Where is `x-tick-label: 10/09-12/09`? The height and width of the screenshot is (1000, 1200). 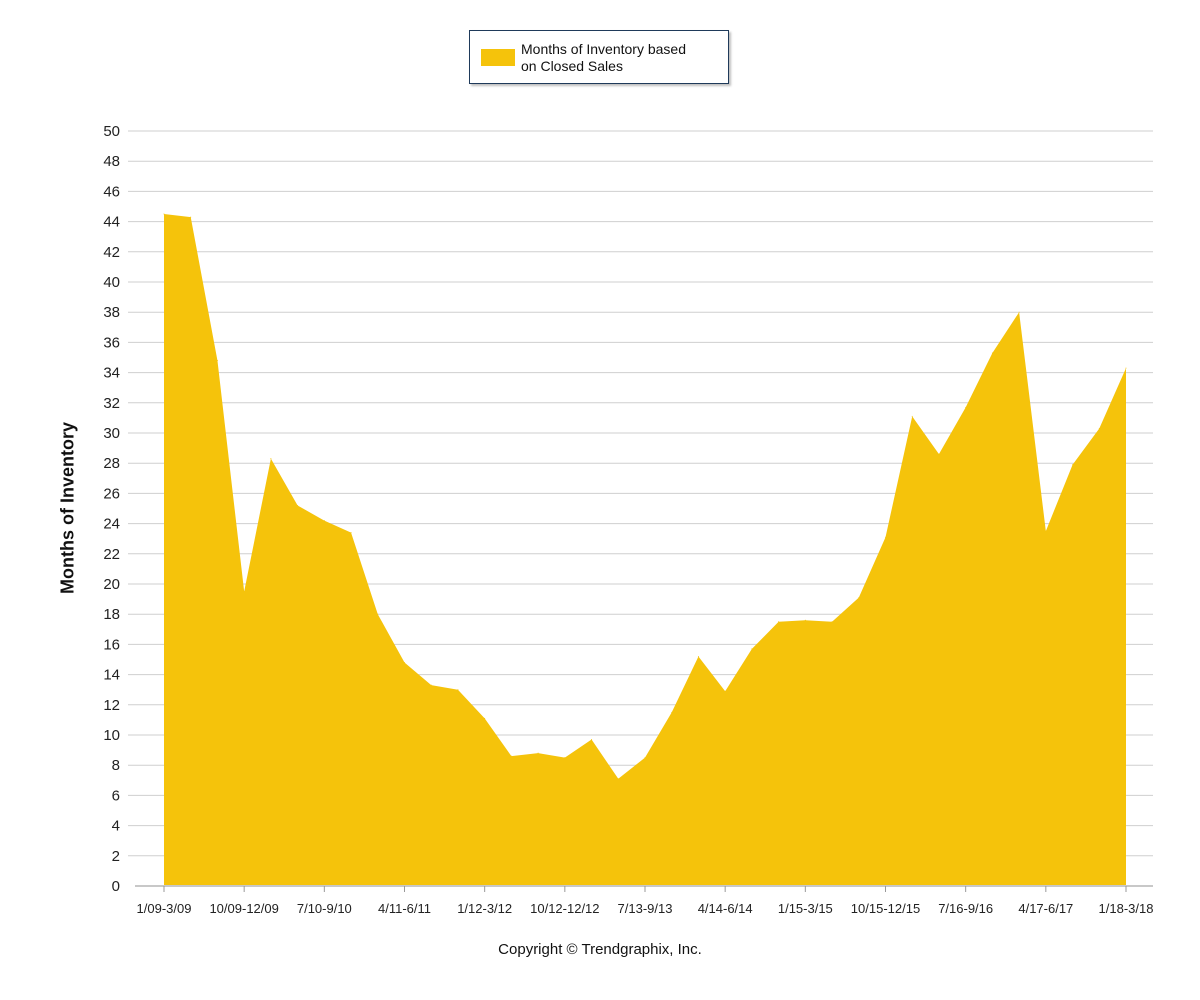 x-tick-label: 10/09-12/09 is located at coordinates (243, 908).